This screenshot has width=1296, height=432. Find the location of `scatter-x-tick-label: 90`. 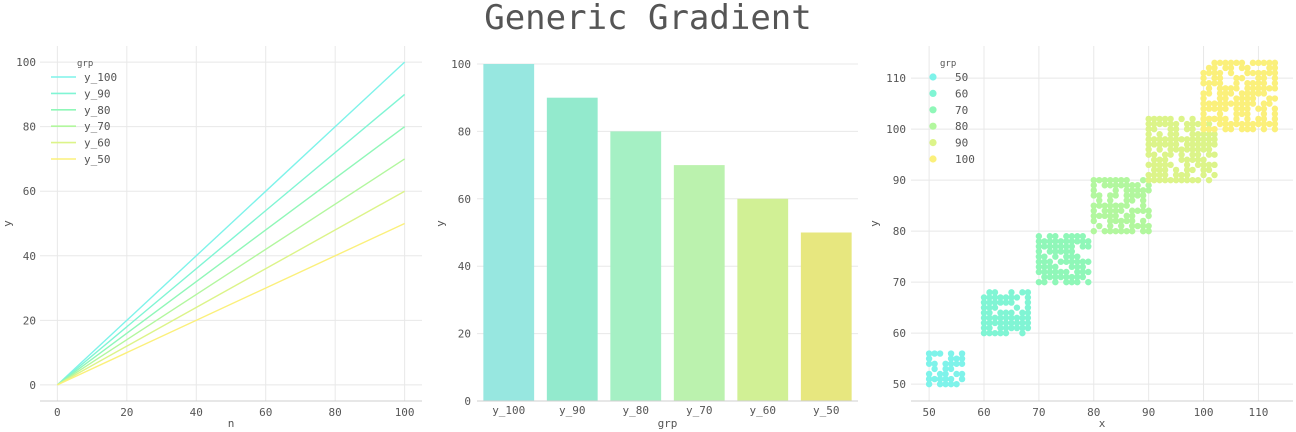

scatter-x-tick-label: 90 is located at coordinates (1148, 412).